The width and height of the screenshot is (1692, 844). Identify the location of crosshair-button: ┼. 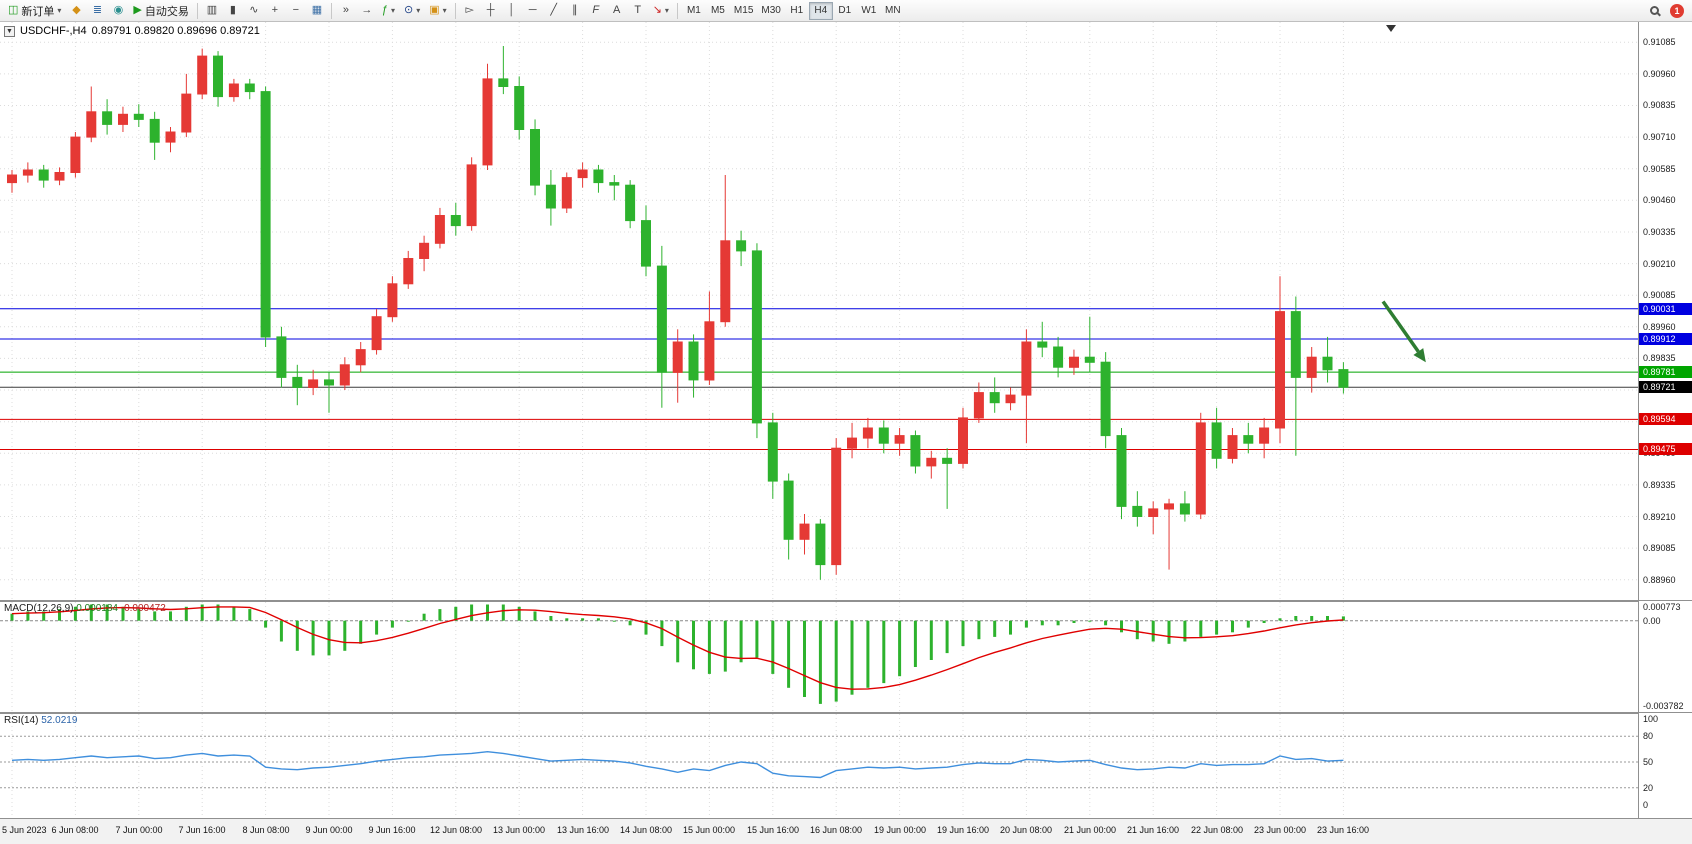
(491, 10).